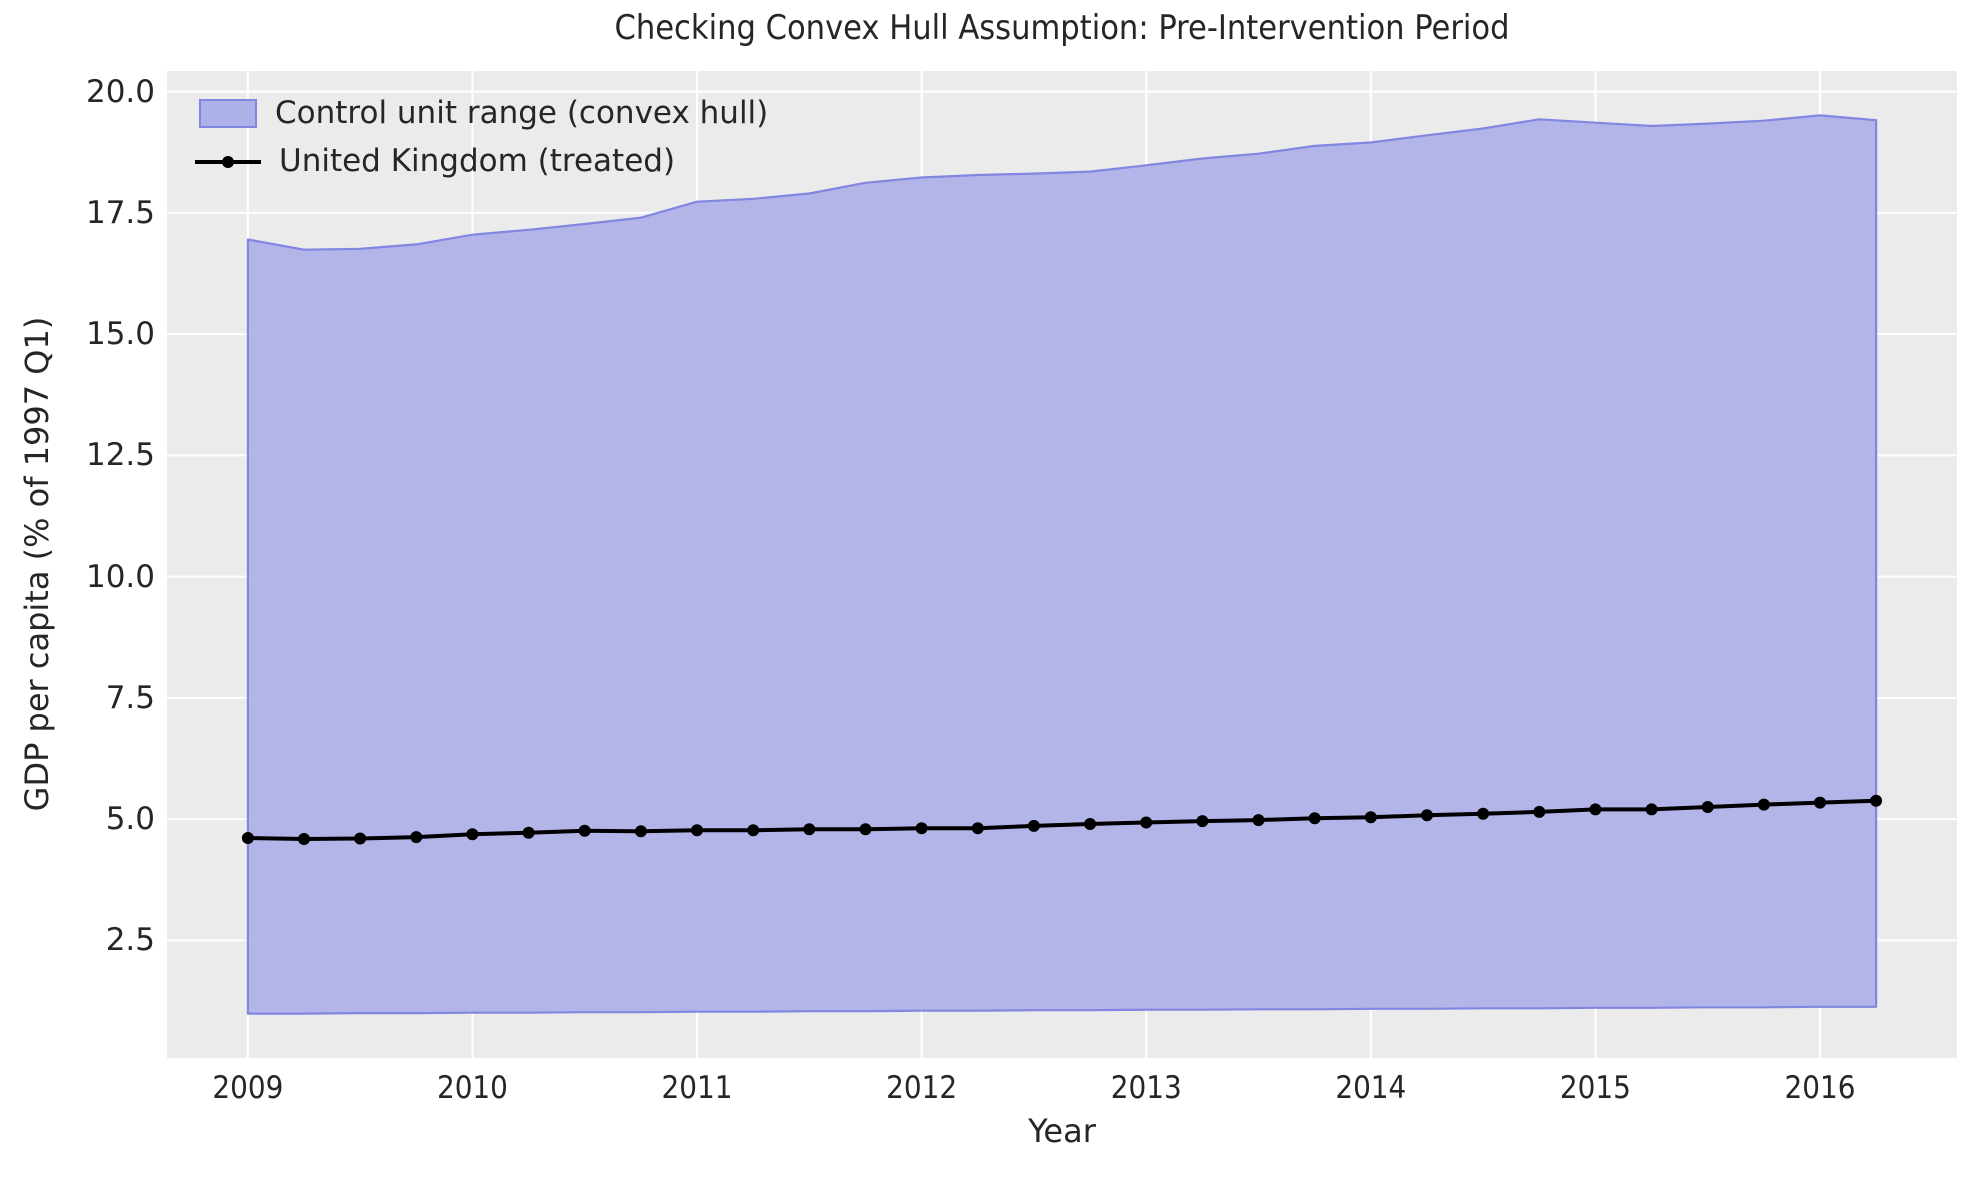  I want to click on treated-line-marker-dot, so click(228, 161).